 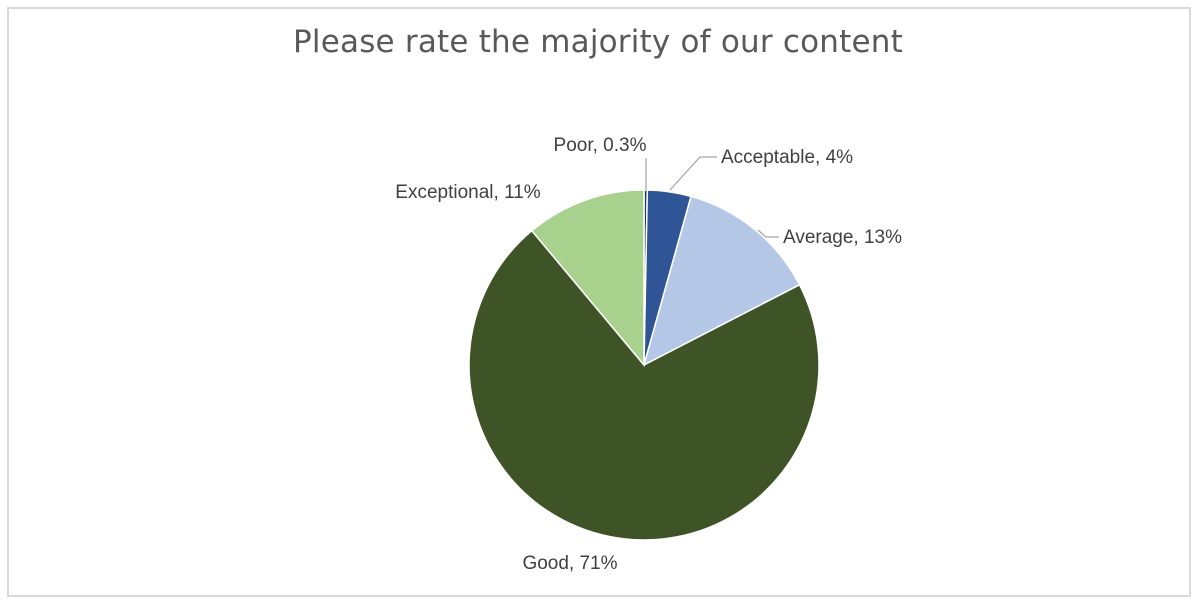 I want to click on slice-label-poor: Poor, 0.3%, so click(x=600, y=145).